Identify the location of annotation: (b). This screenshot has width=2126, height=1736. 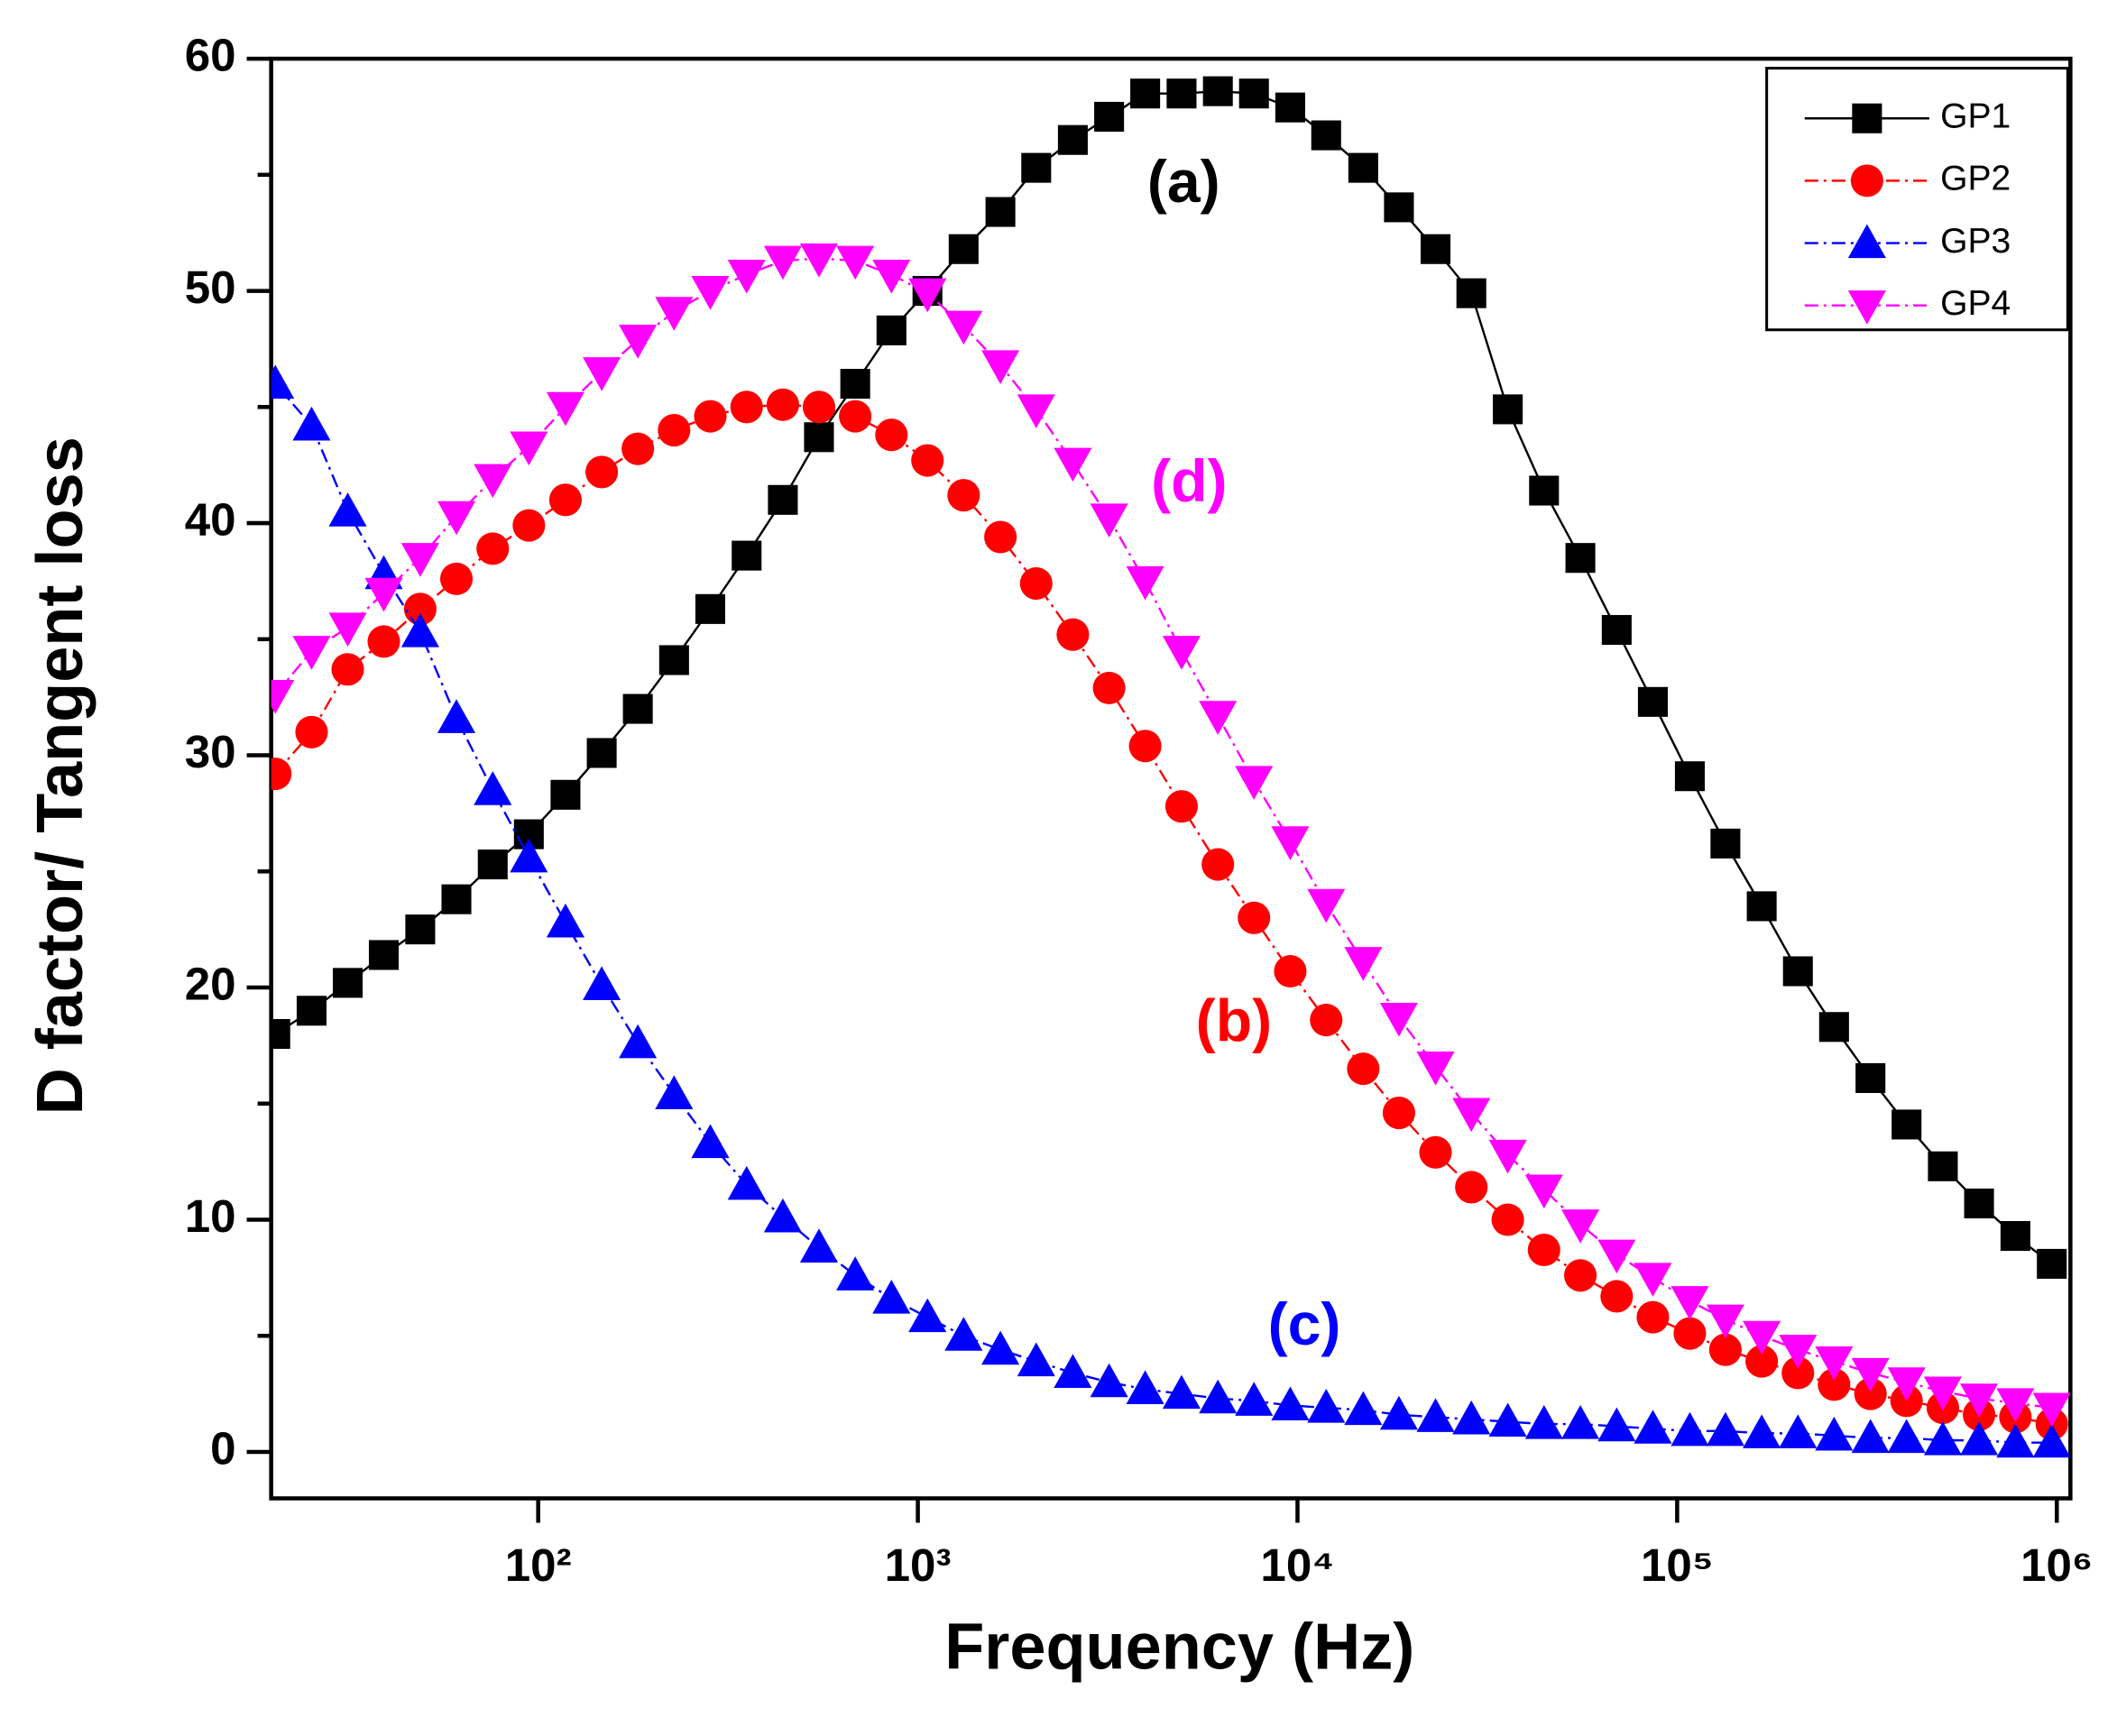
(1234, 1020).